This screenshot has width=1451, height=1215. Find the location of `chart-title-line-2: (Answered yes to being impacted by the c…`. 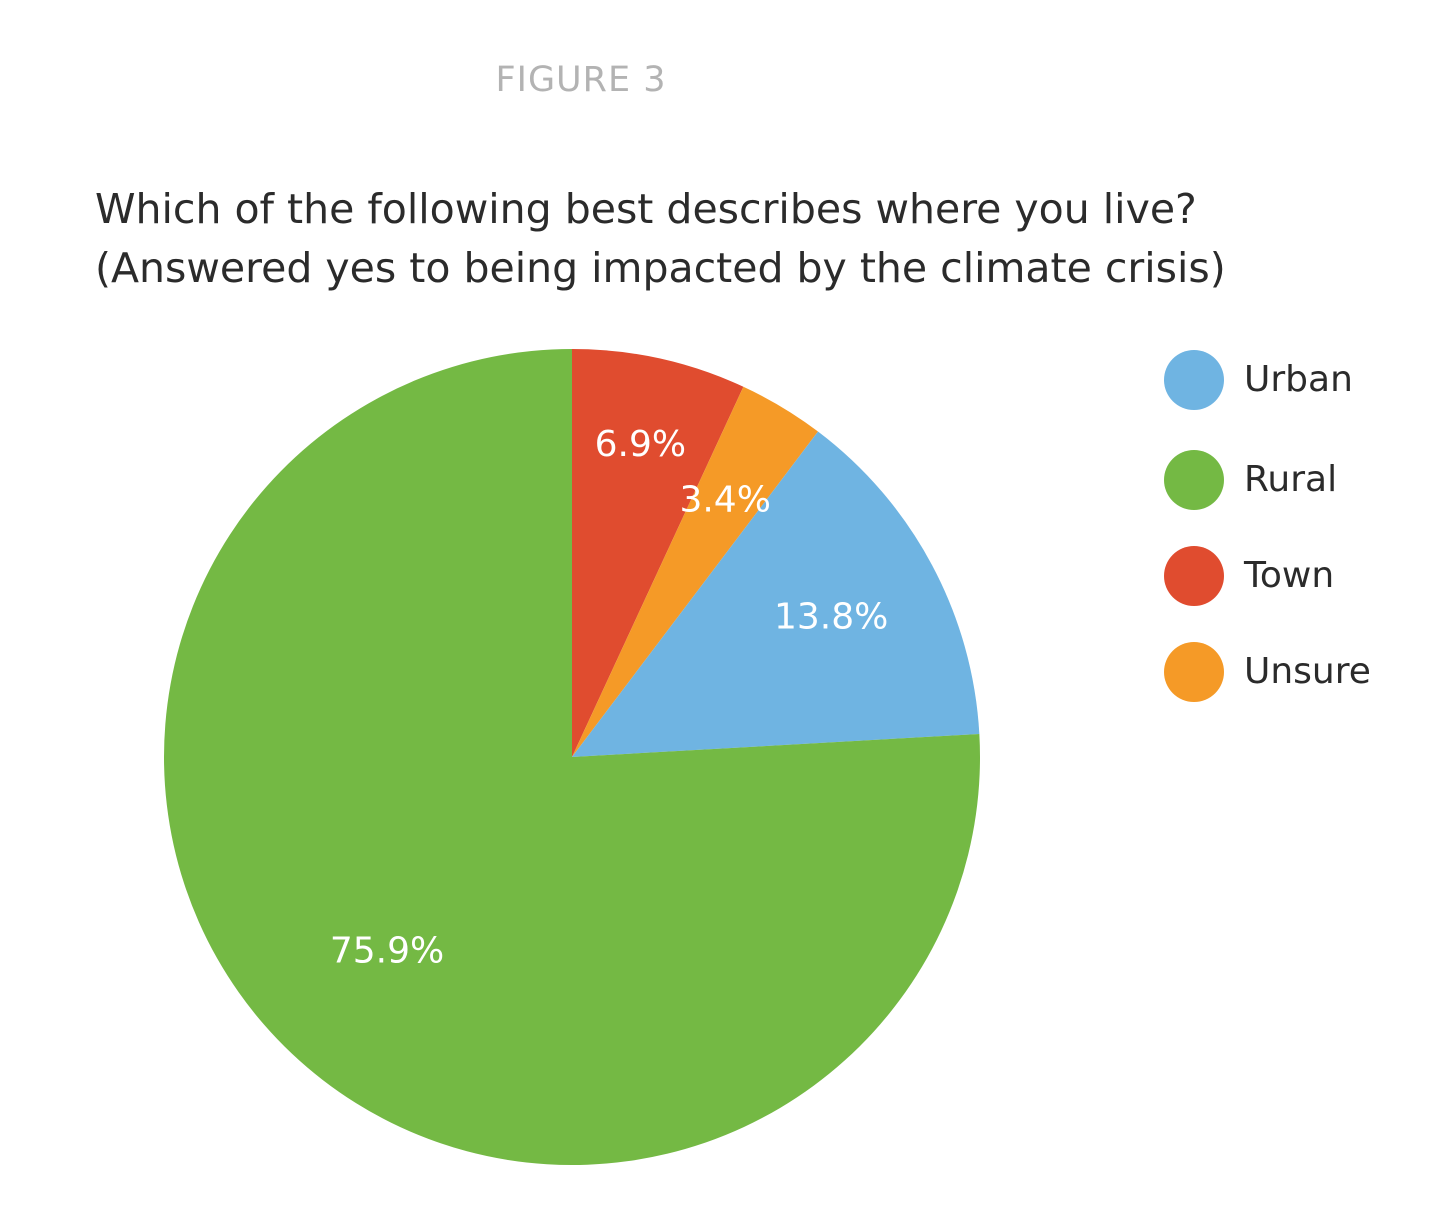

chart-title-line-2: (Answered yes to being impacted by the c… is located at coordinates (660, 268).